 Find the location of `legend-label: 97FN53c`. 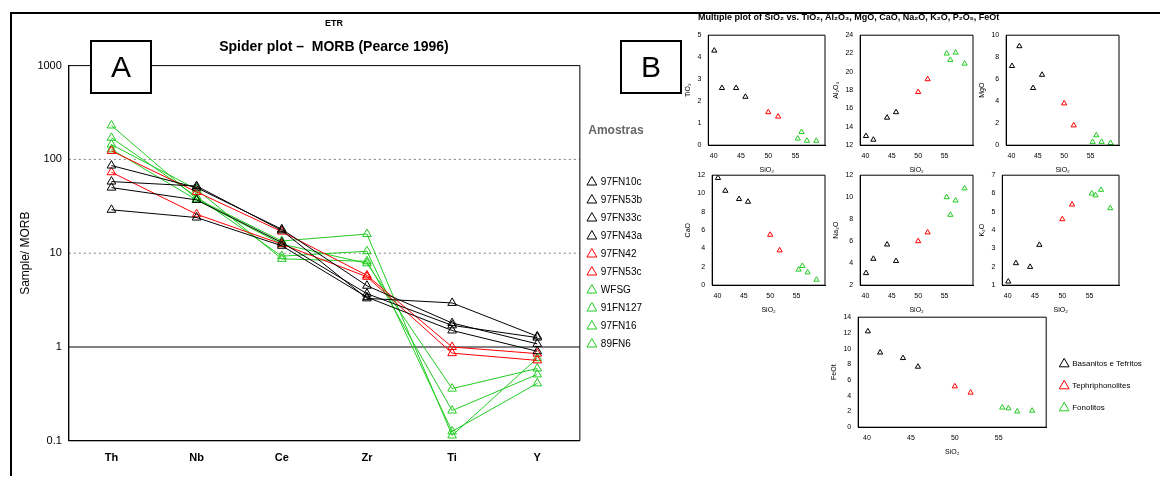

legend-label: 97FN53c is located at coordinates (621, 271).